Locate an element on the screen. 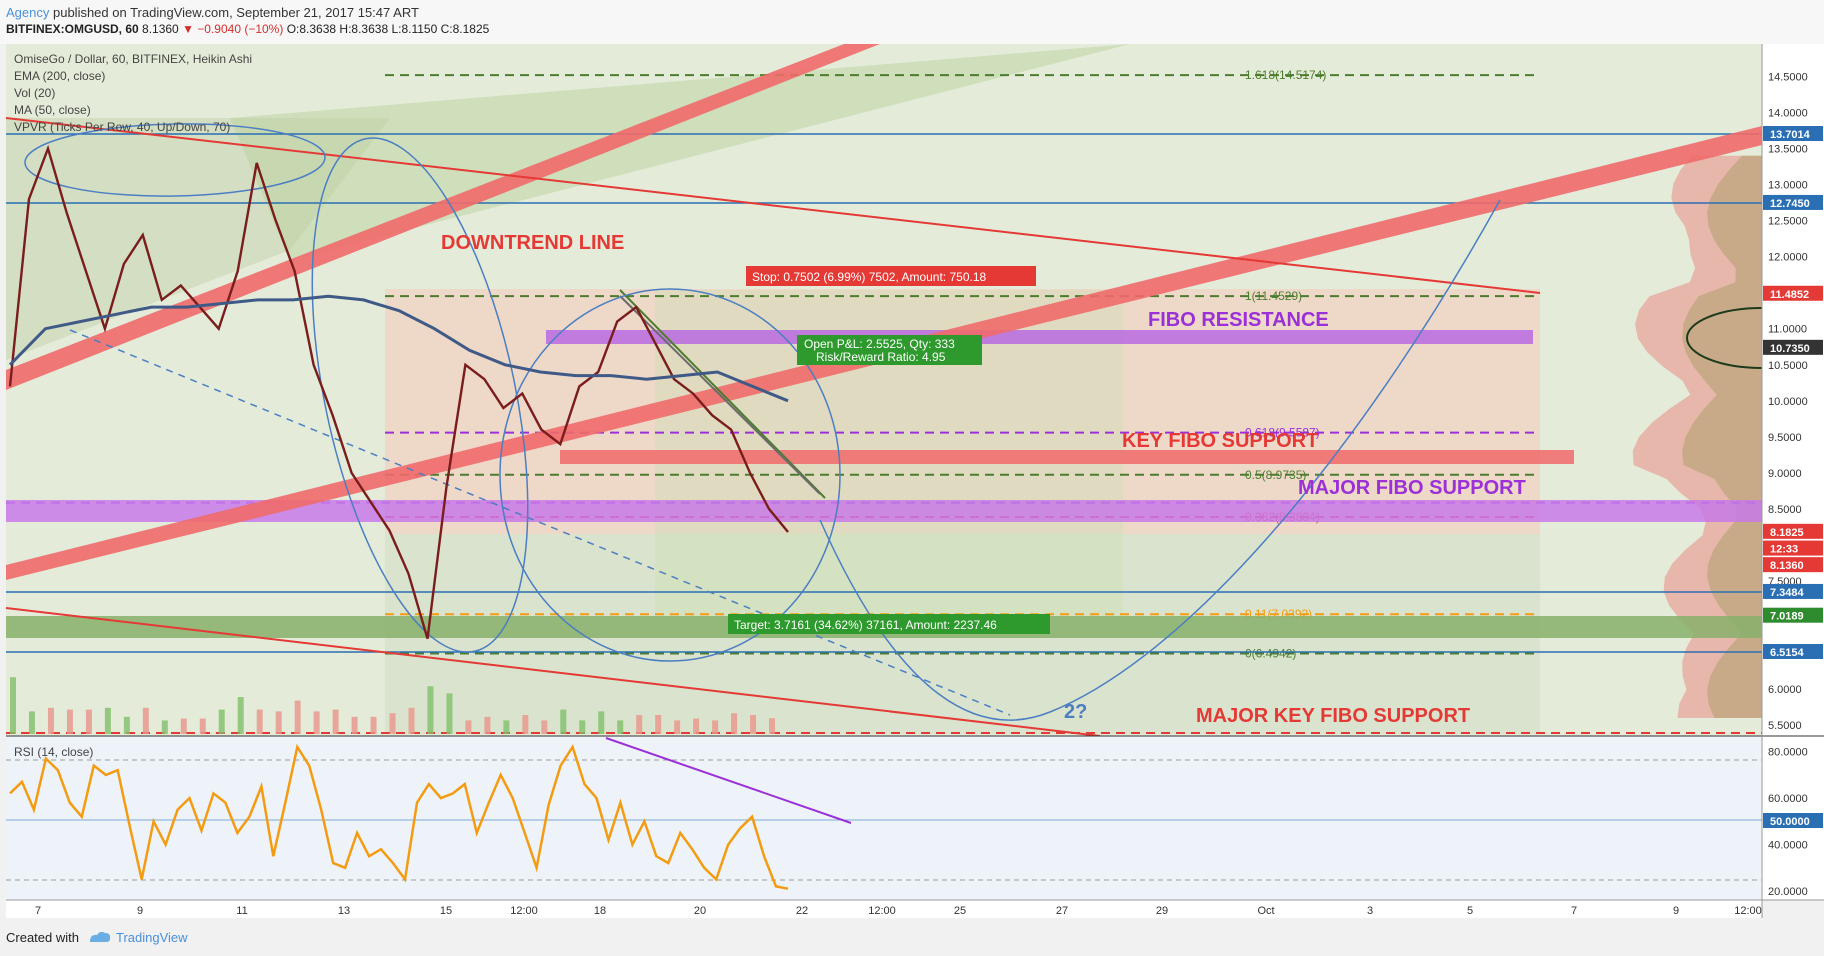  y-tick-label: 13.0000 is located at coordinates (1788, 186).